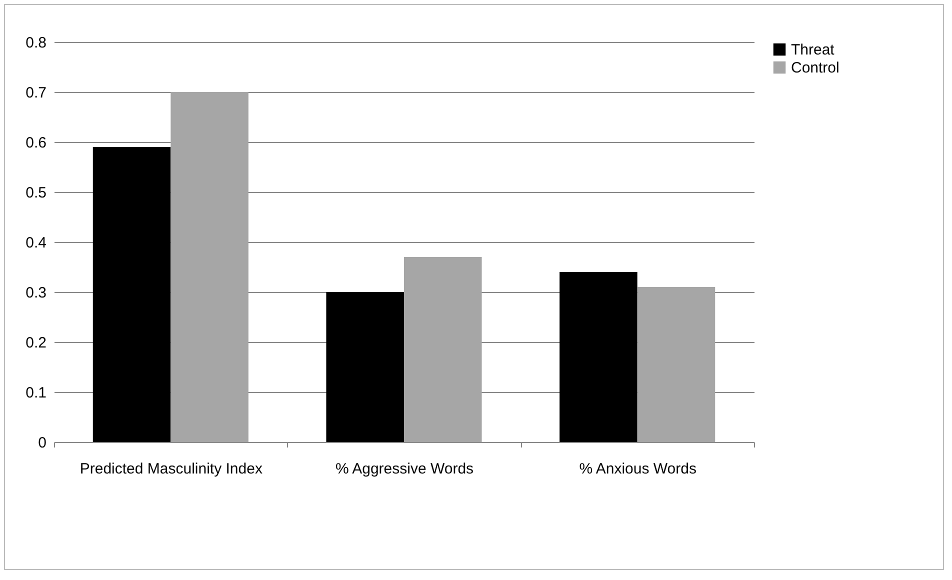 This screenshot has height=580, width=952. Describe the element at coordinates (36, 93) in the screenshot. I see `y-tick-label: 0.7` at that location.